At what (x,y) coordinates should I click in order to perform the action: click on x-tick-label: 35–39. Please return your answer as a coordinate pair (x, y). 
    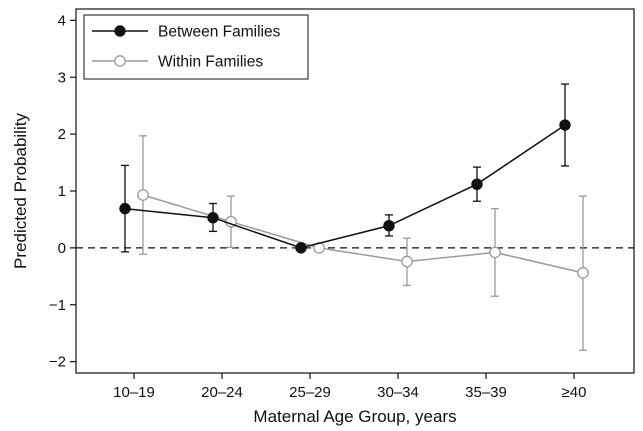
    Looking at the image, I should click on (486, 392).